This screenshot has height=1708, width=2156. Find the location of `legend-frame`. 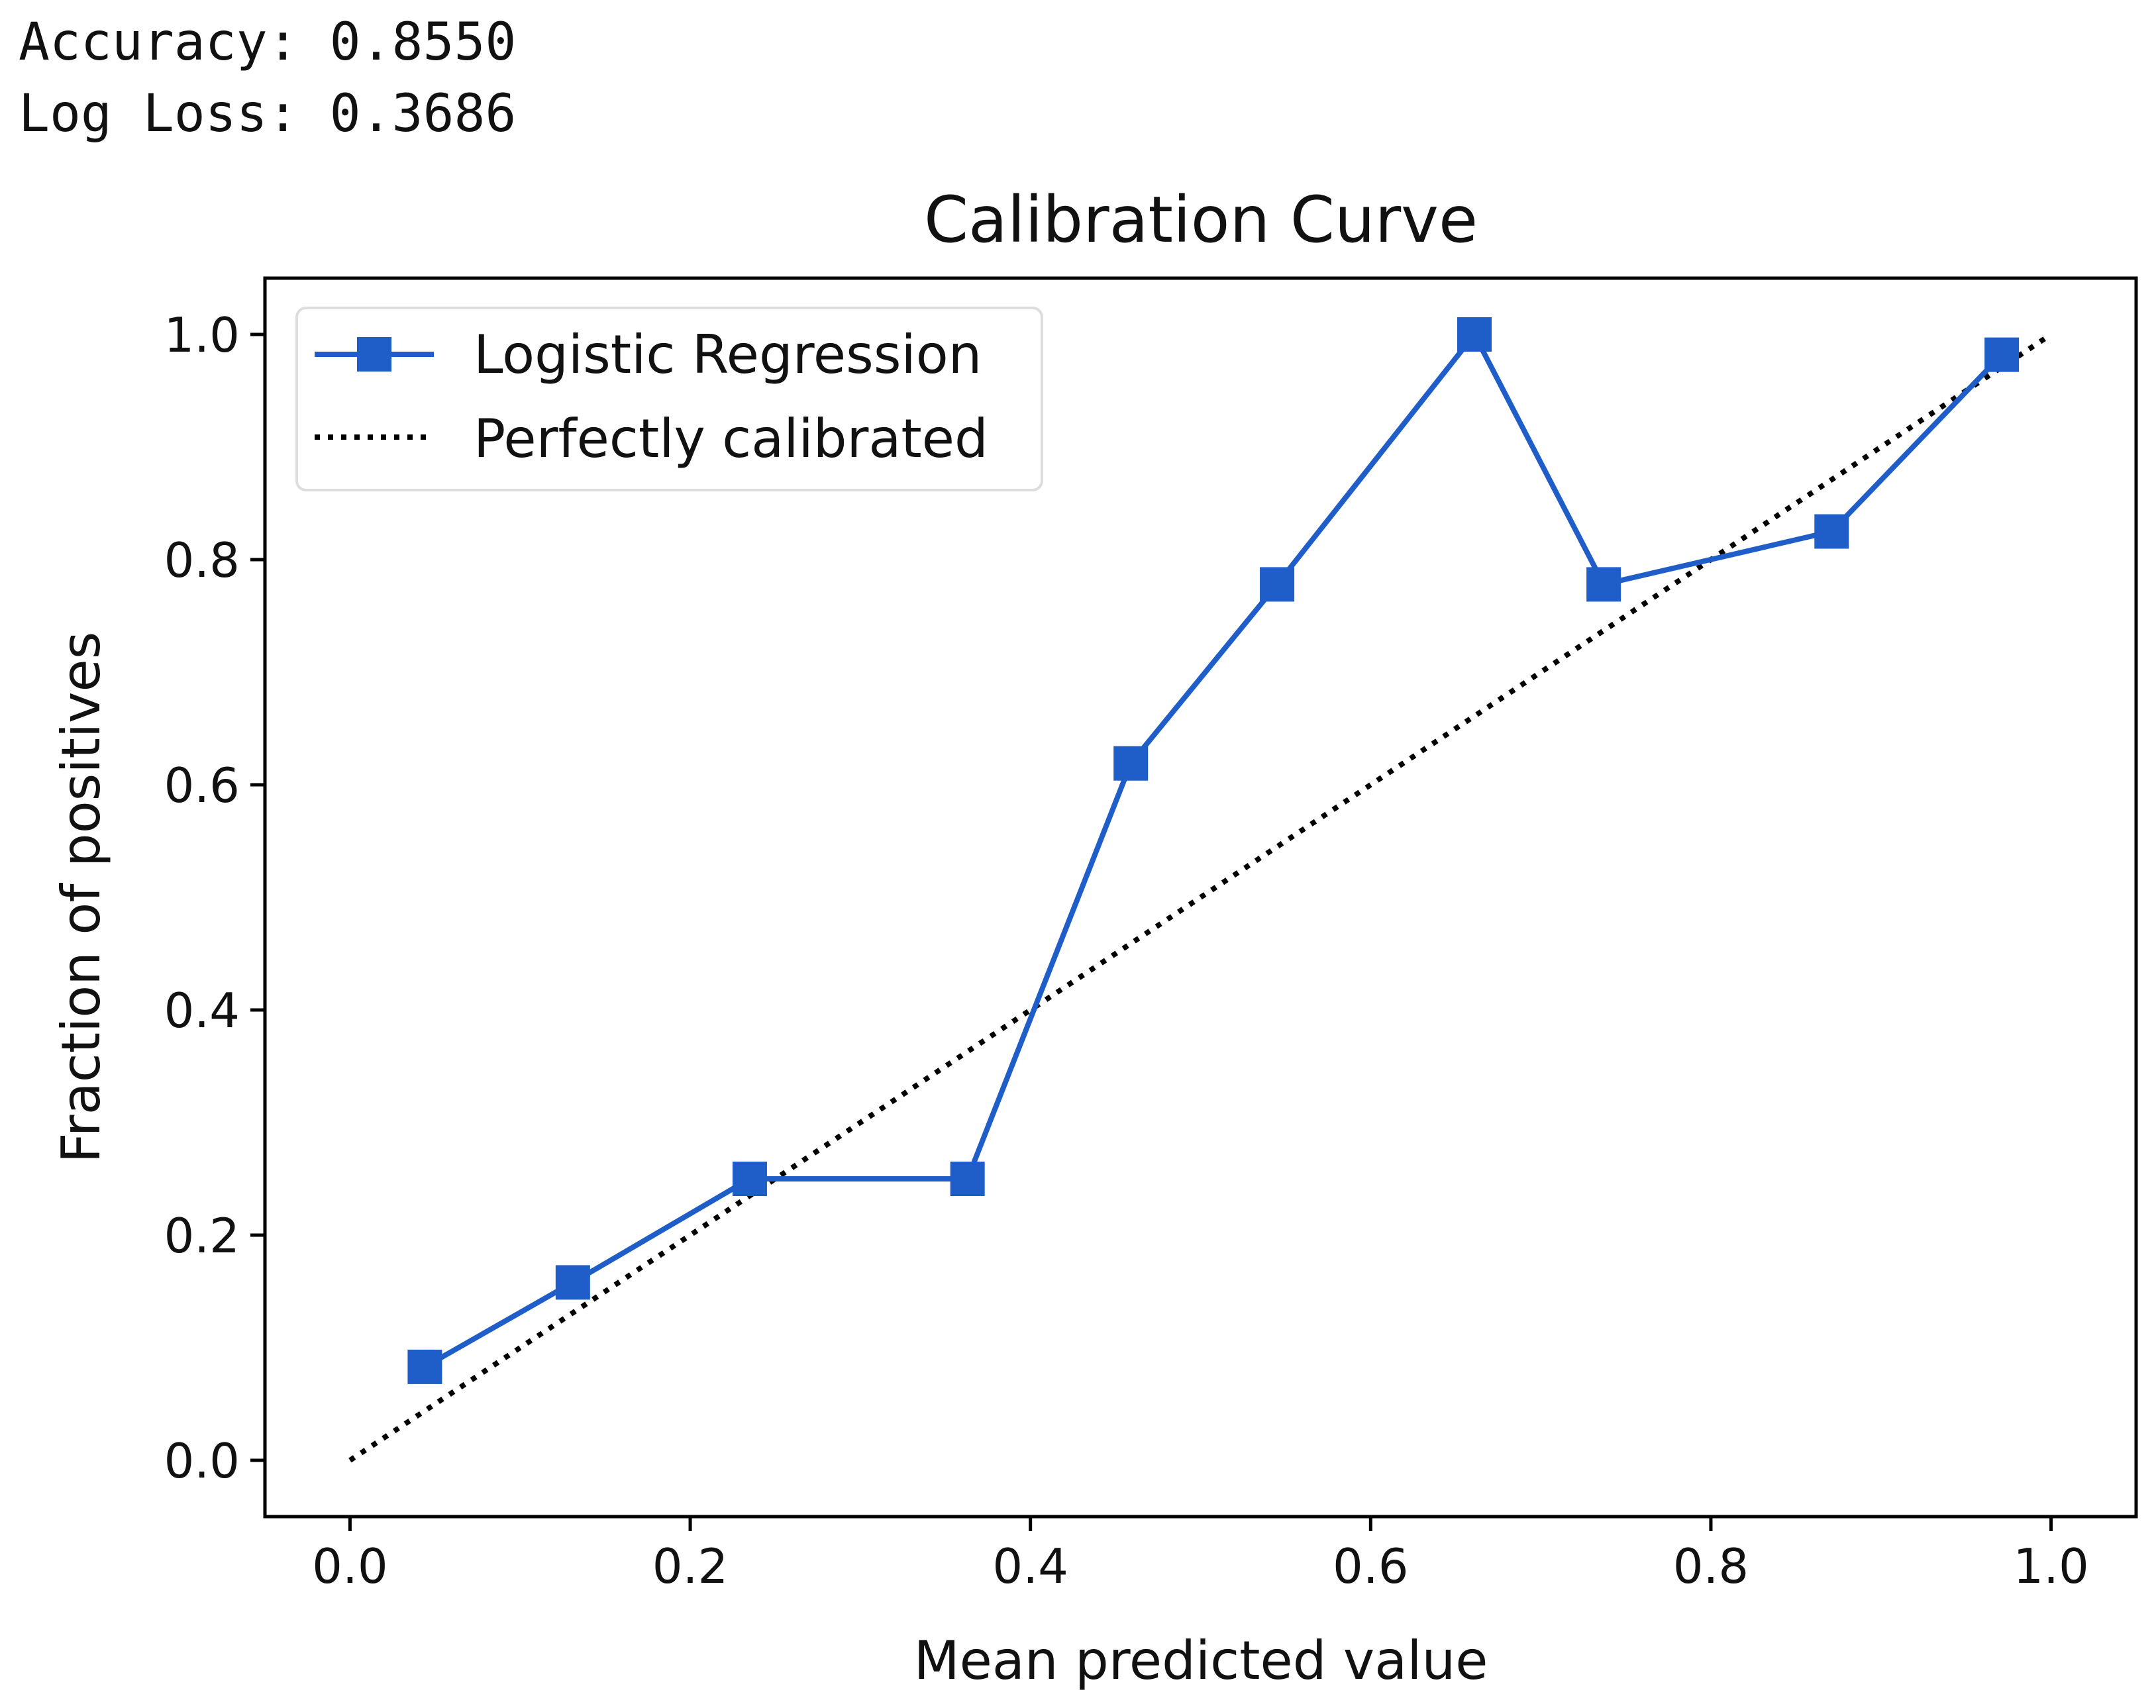

legend-frame is located at coordinates (669, 399).